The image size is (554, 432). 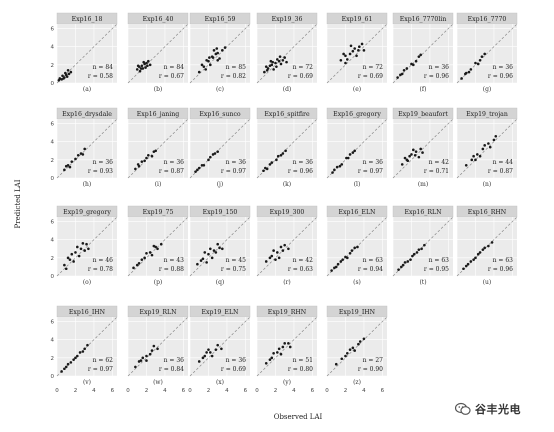 I want to click on facet-panel: Exp16_40n = 84 r = 0.67 (b), so click(x=158, y=52).